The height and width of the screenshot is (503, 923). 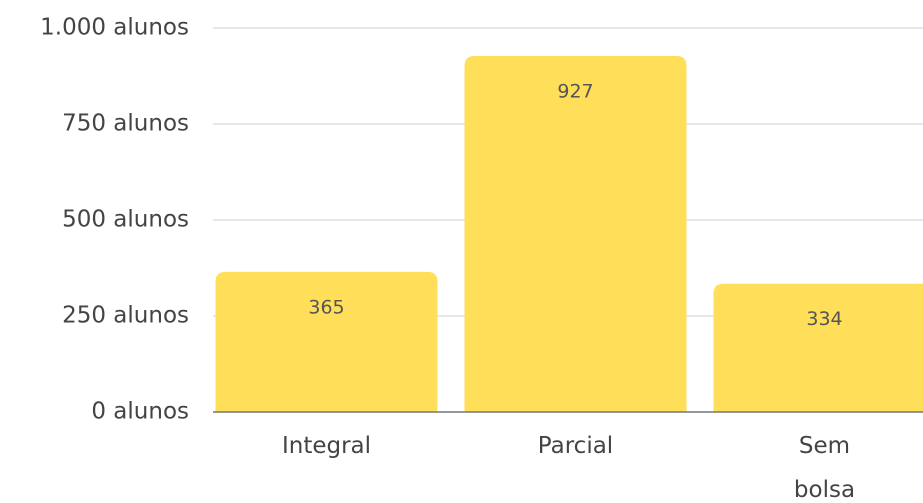 What do you see at coordinates (125, 124) in the screenshot?
I see `y-tick-label: 750 alunos` at bounding box center [125, 124].